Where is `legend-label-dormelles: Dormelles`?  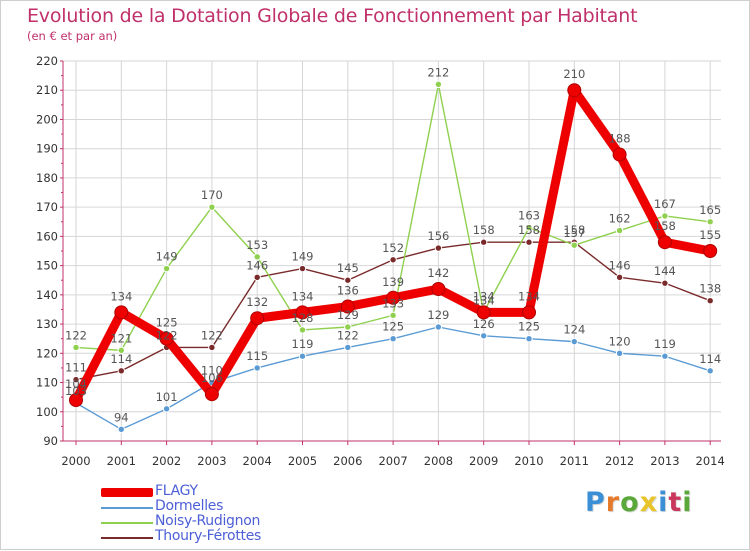 legend-label-dormelles: Dormelles is located at coordinates (189, 506).